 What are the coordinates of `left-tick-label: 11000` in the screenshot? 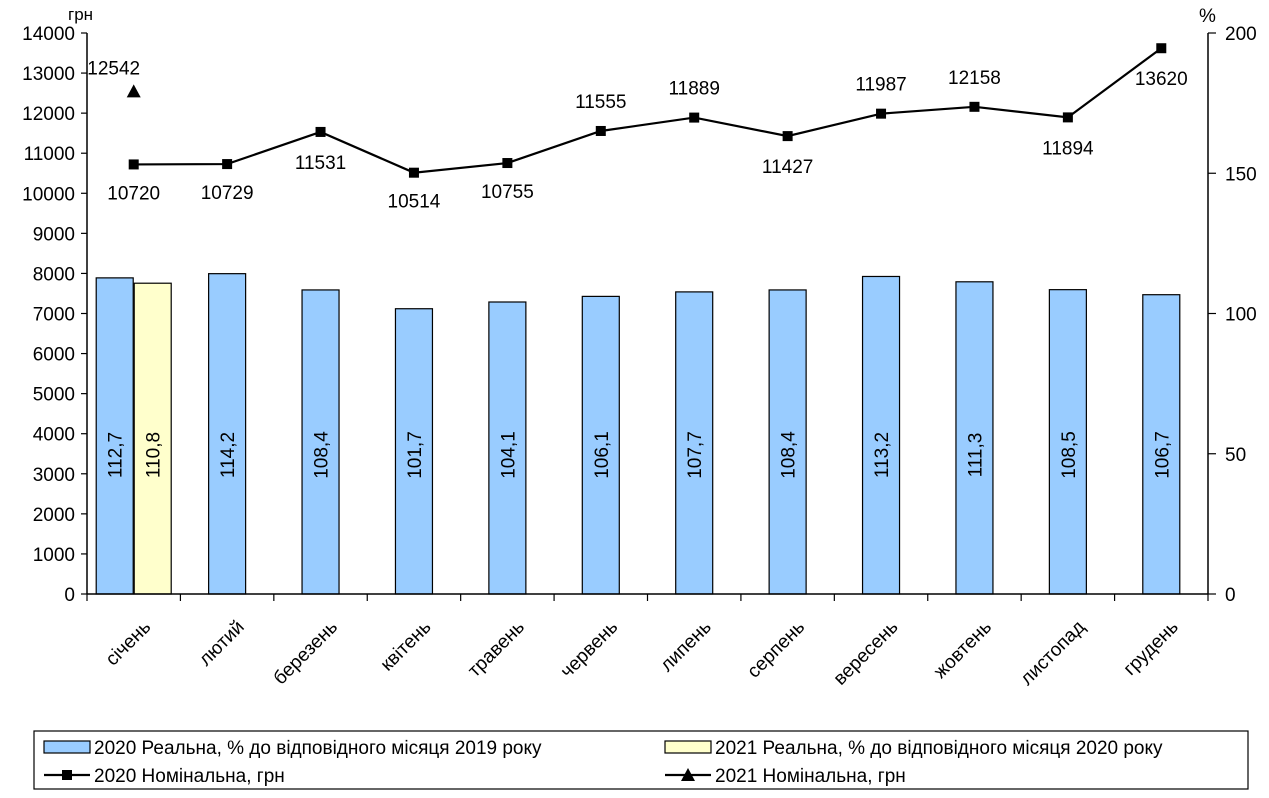 It's located at (49, 154).